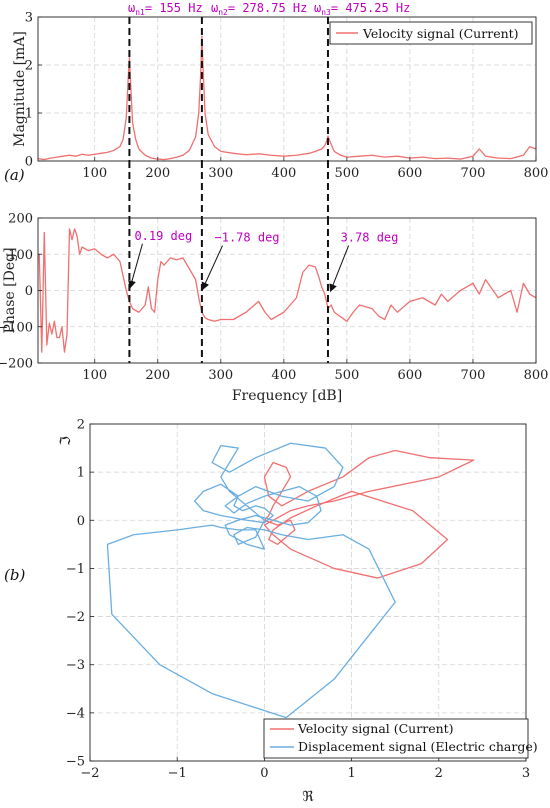  Describe the element at coordinates (283, 375) in the screenshot. I see `ph-xtick-label: 400` at that location.